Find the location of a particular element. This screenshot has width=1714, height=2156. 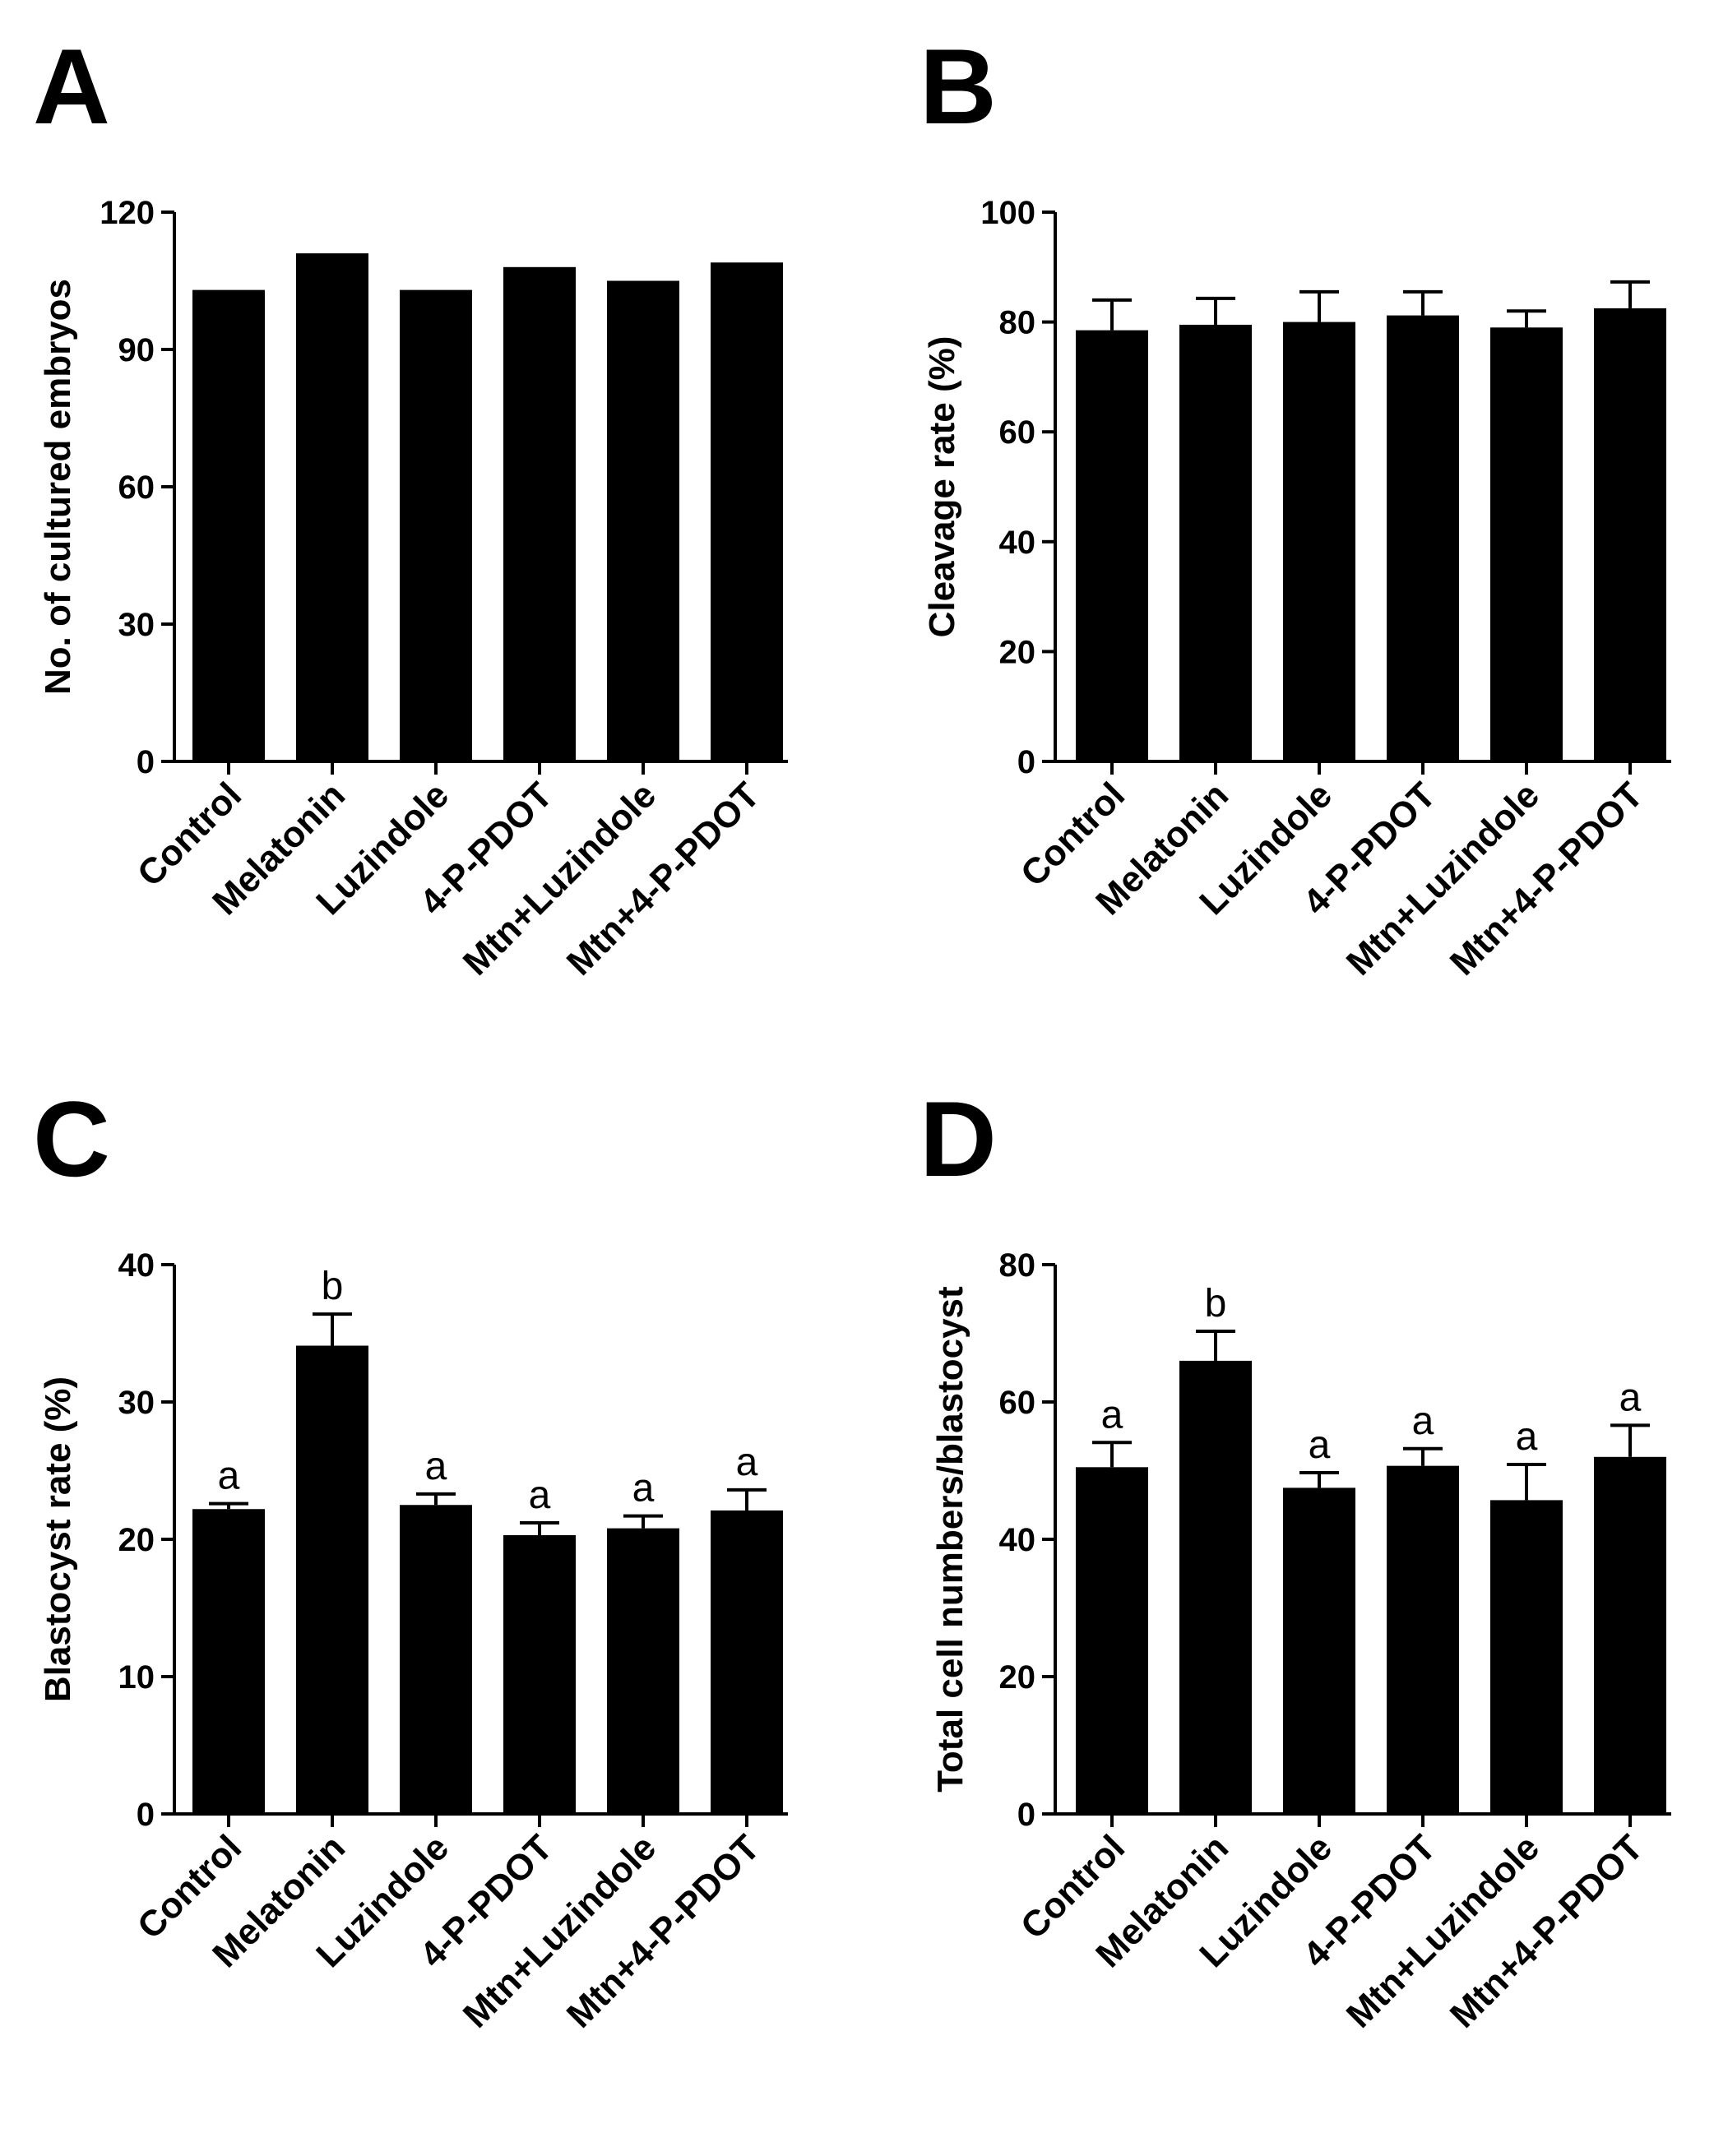

y-tick-label: 90 is located at coordinates (136, 350).